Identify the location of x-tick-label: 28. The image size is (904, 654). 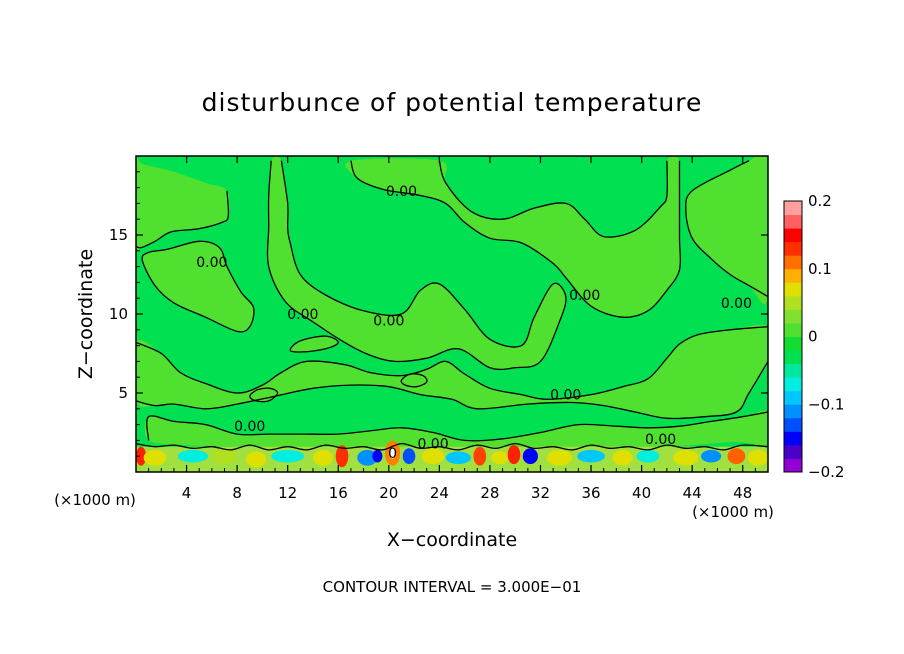
(489, 493).